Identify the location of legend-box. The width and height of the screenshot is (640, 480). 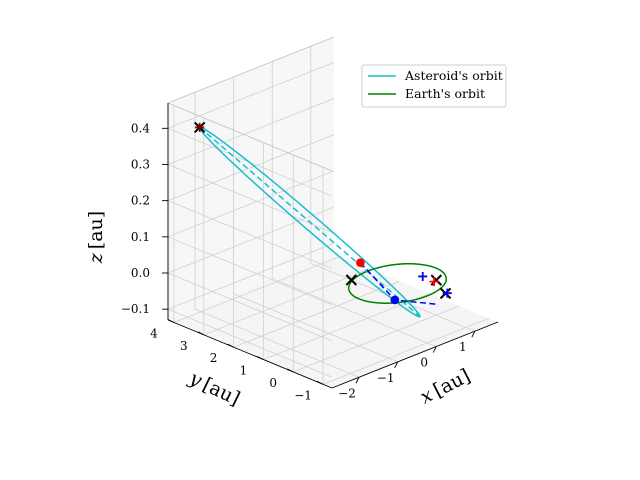
(434, 86).